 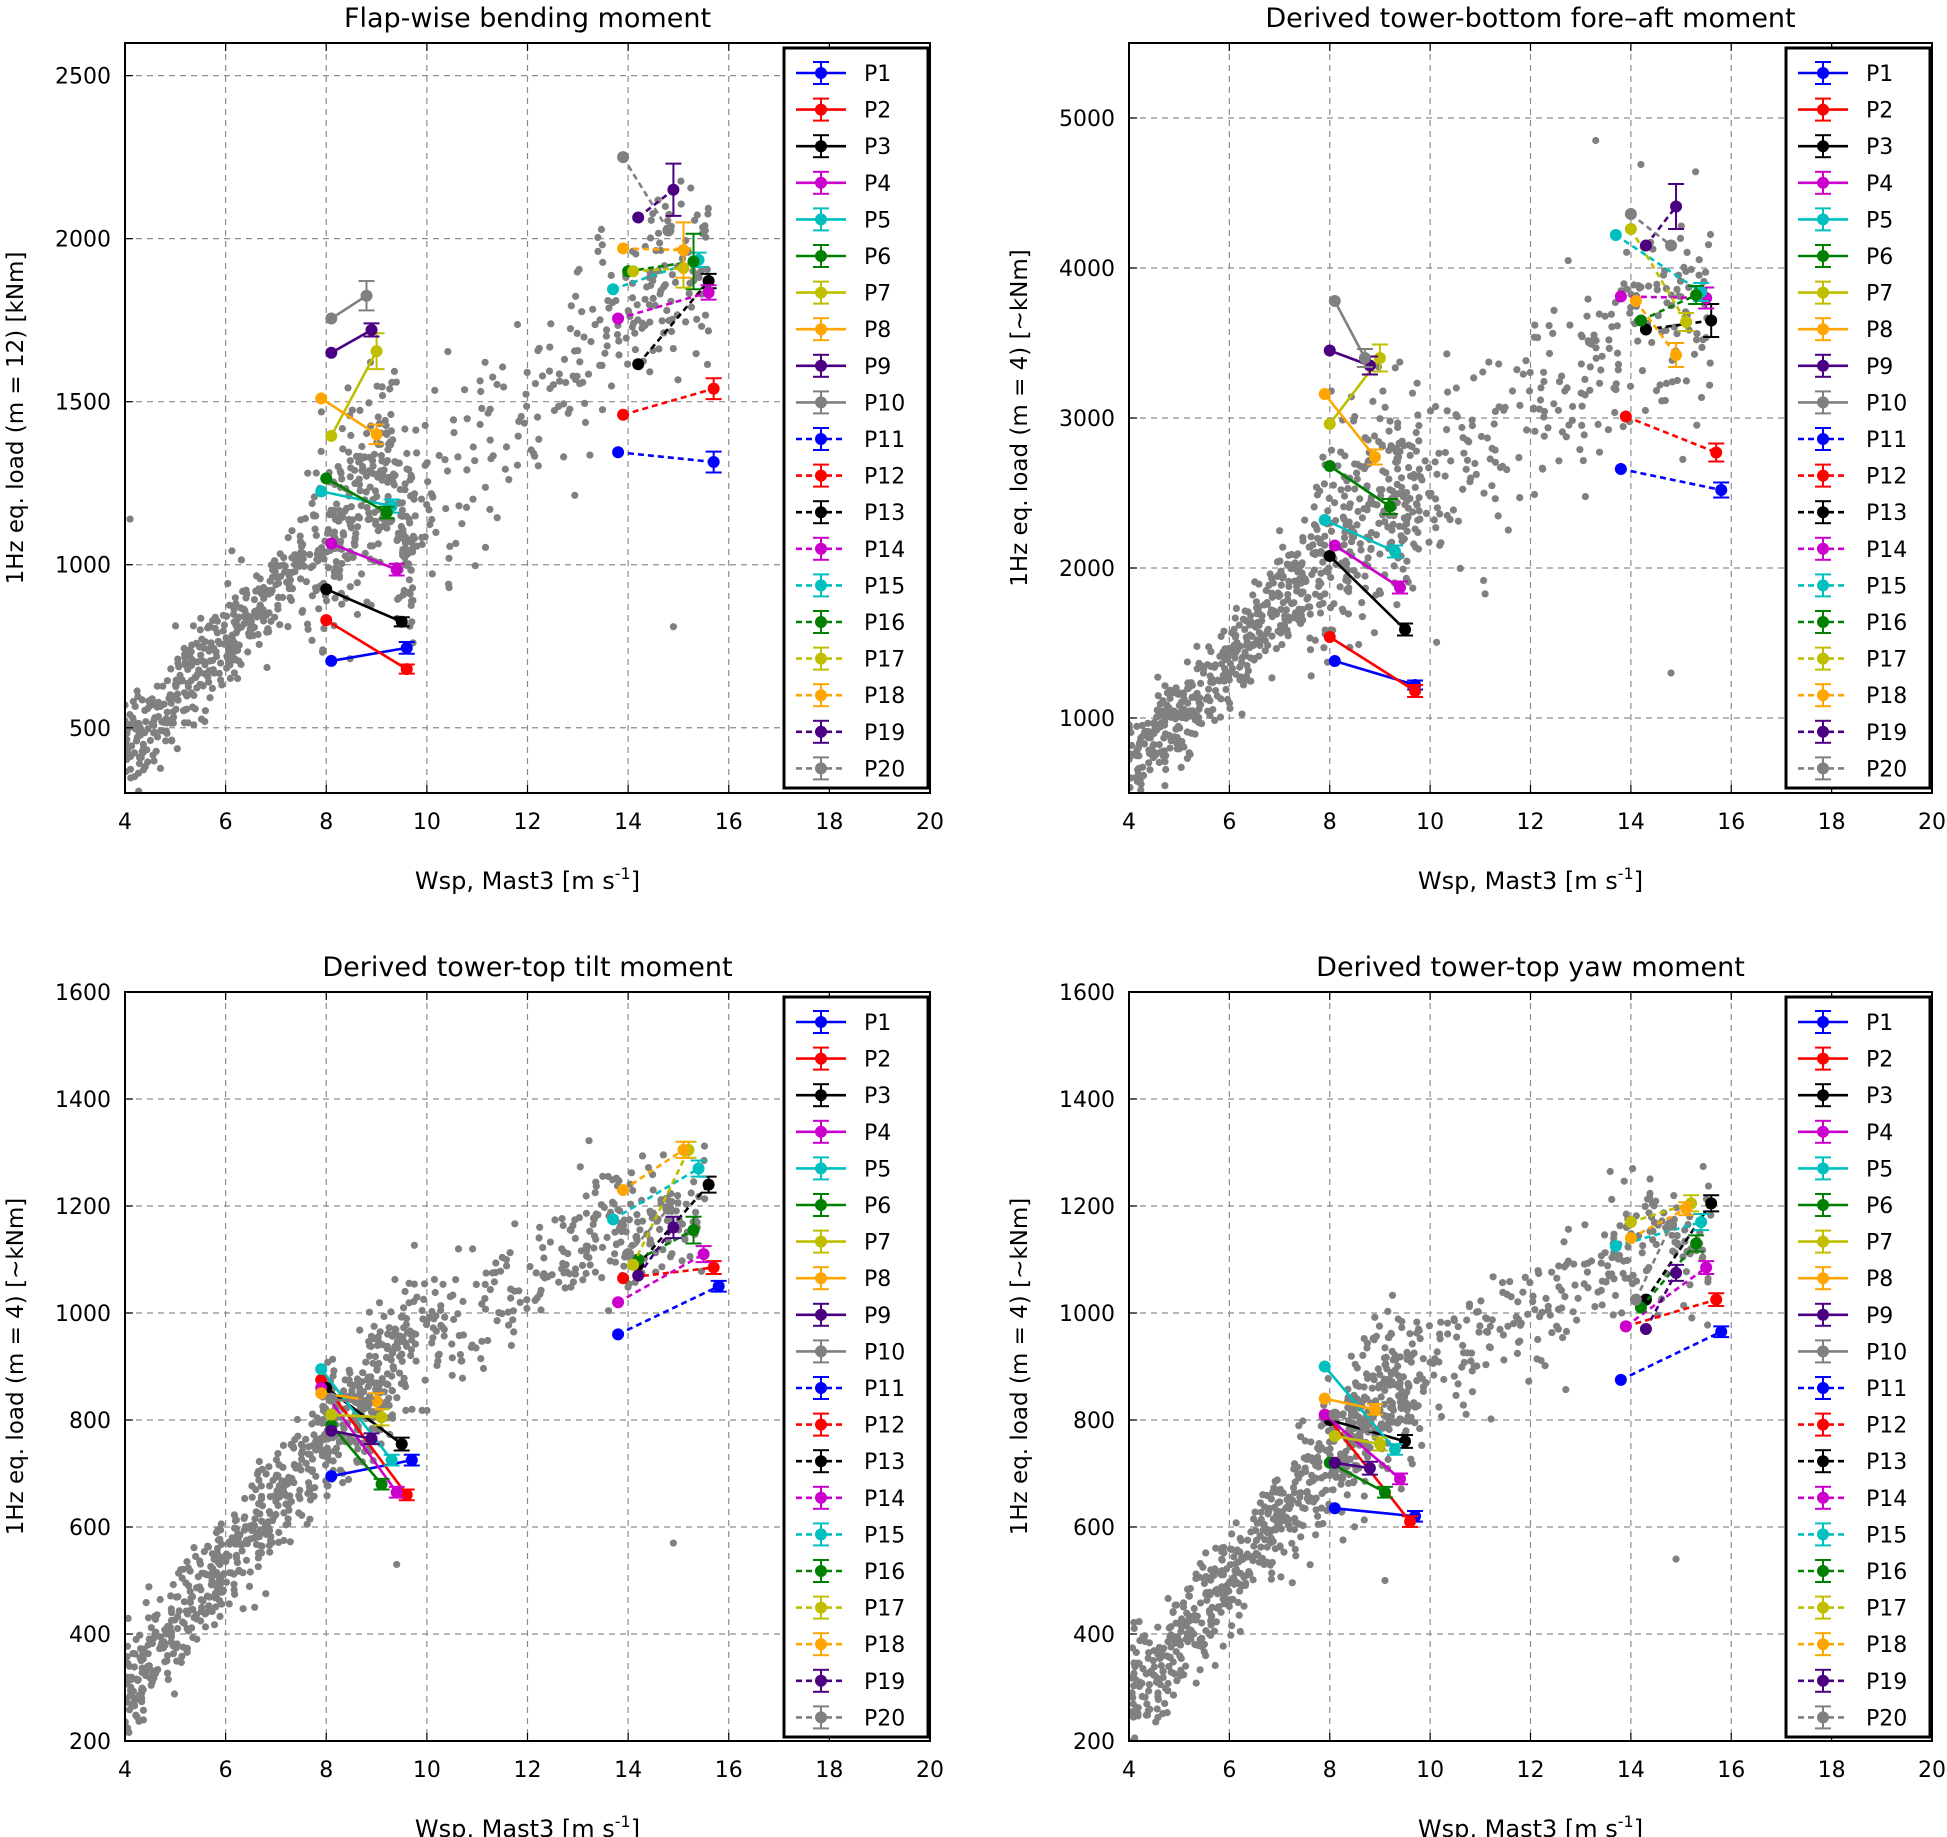 I want to click on series-line, so click(x=661, y=1278).